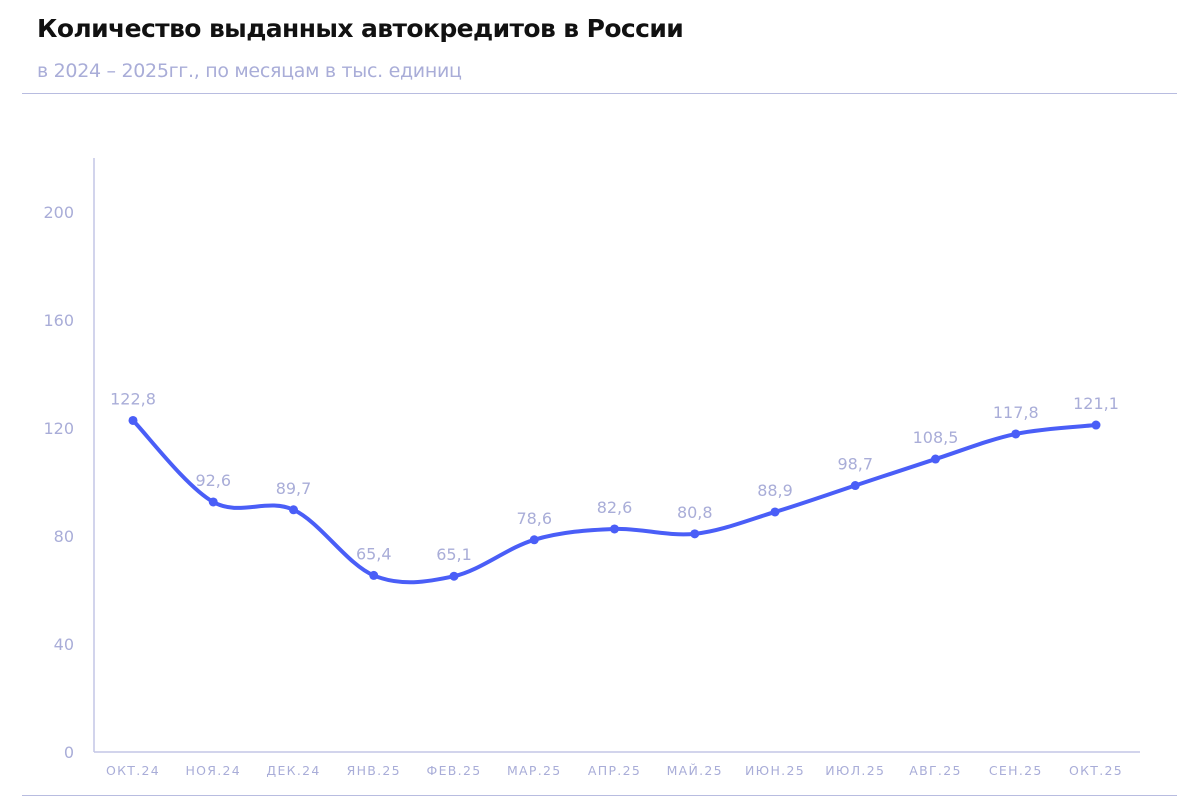 This screenshot has width=1200, height=800. What do you see at coordinates (855, 770) in the screenshot?
I see `x-tick-label: ИЮЛ.25` at bounding box center [855, 770].